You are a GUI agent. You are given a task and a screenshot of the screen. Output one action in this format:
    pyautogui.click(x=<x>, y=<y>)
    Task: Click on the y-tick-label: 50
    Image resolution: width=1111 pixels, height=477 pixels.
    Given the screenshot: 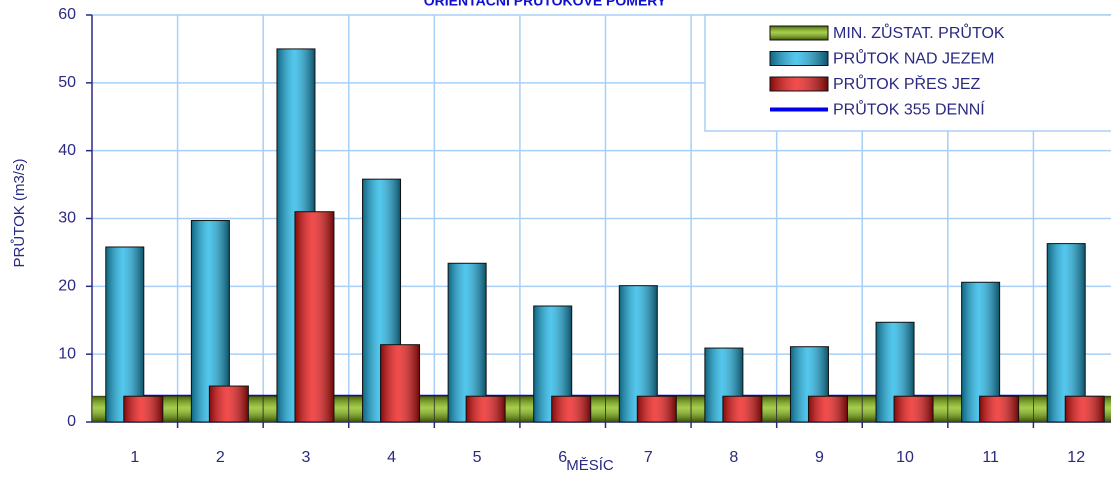 What is the action you would take?
    pyautogui.click(x=67, y=82)
    